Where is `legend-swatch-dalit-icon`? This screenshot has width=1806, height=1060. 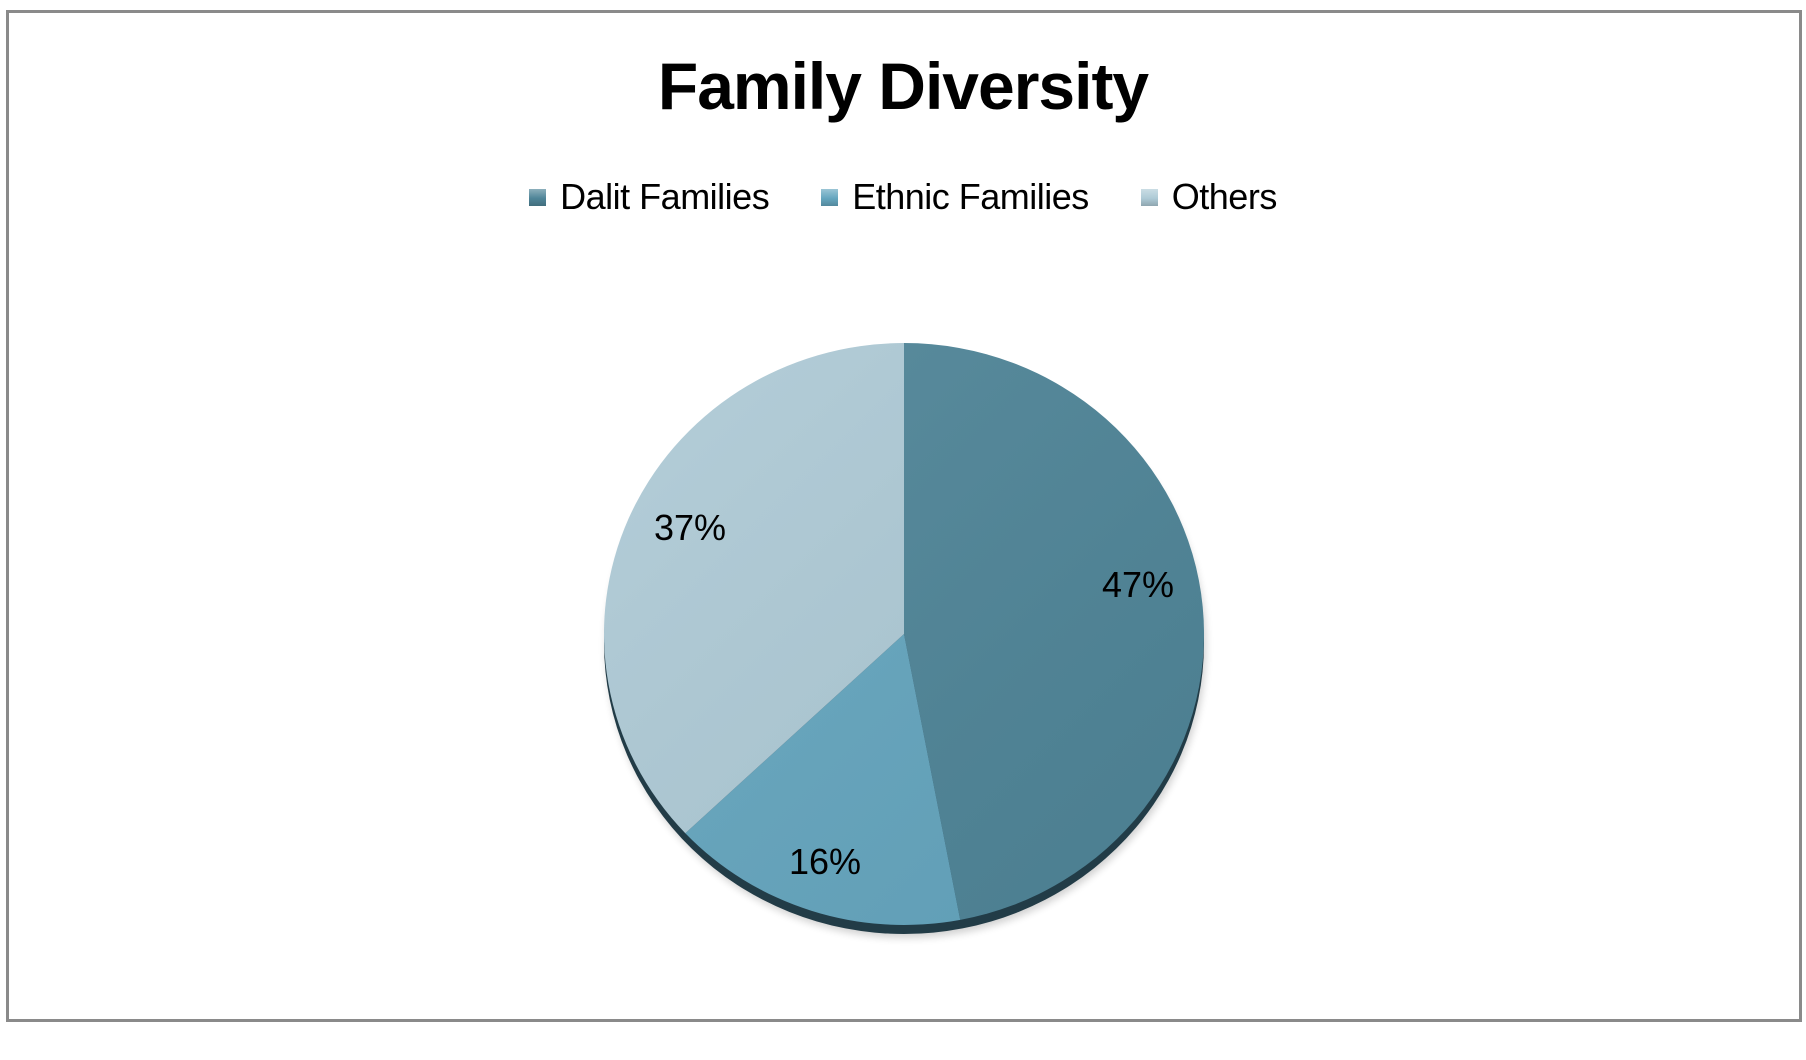
legend-swatch-dalit-icon is located at coordinates (538, 197).